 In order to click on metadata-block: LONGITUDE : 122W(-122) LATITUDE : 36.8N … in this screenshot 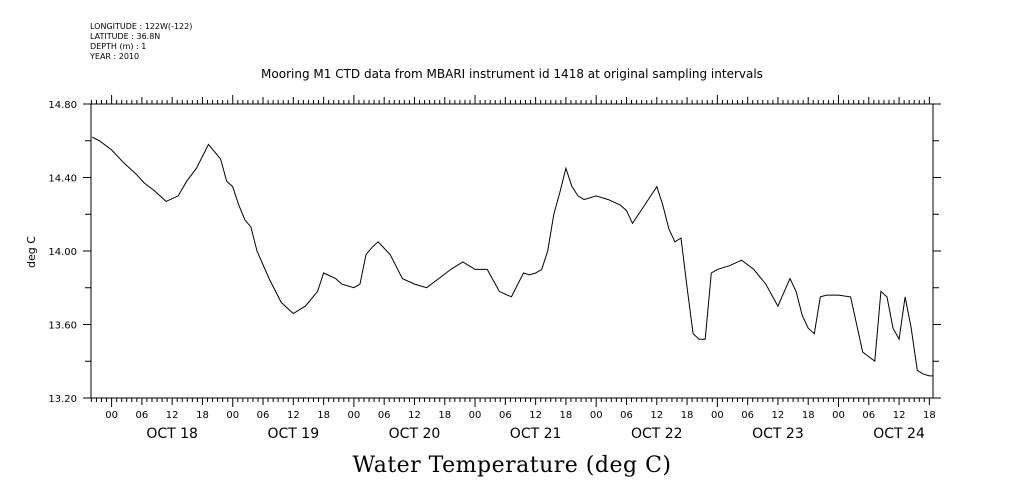, I will do `click(141, 42)`.